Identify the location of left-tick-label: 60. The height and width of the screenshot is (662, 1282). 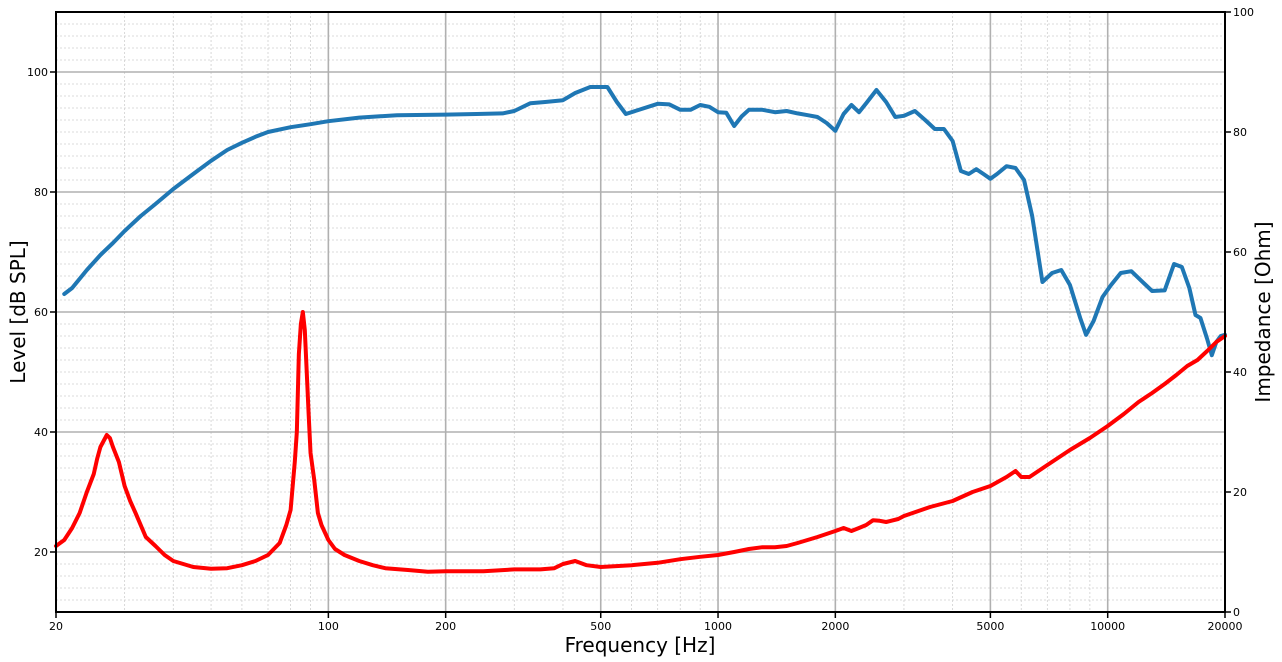
(41, 312).